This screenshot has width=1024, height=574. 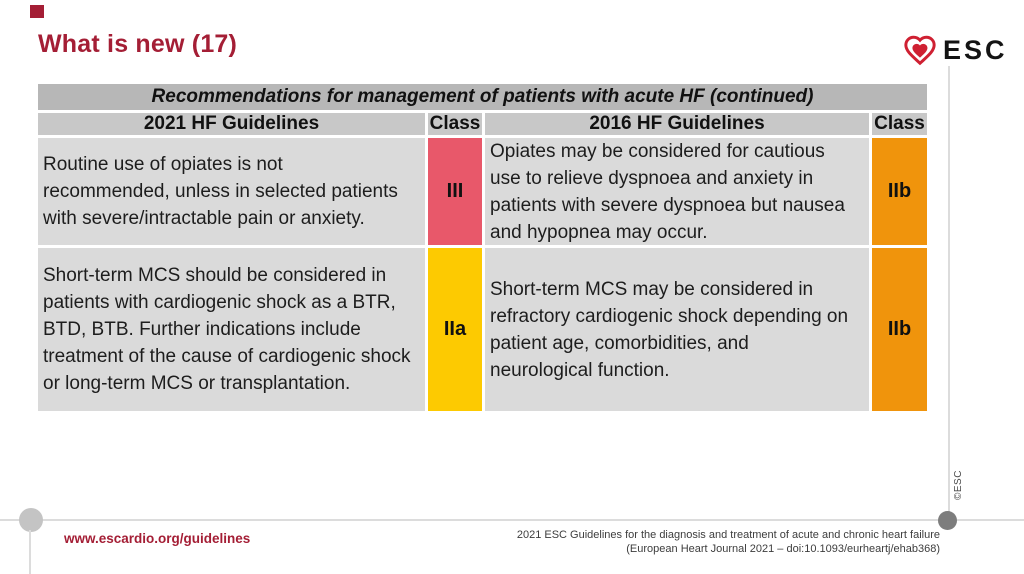 I want to click on page-title: What is new (17), so click(x=138, y=44).